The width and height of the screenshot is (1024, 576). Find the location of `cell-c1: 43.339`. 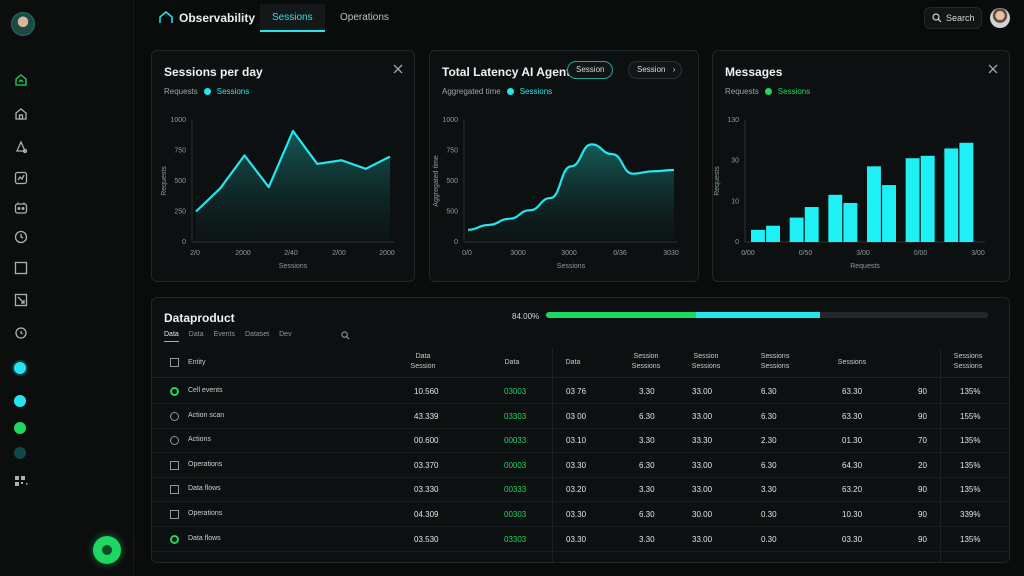

cell-c1: 43.339 is located at coordinates (426, 416).